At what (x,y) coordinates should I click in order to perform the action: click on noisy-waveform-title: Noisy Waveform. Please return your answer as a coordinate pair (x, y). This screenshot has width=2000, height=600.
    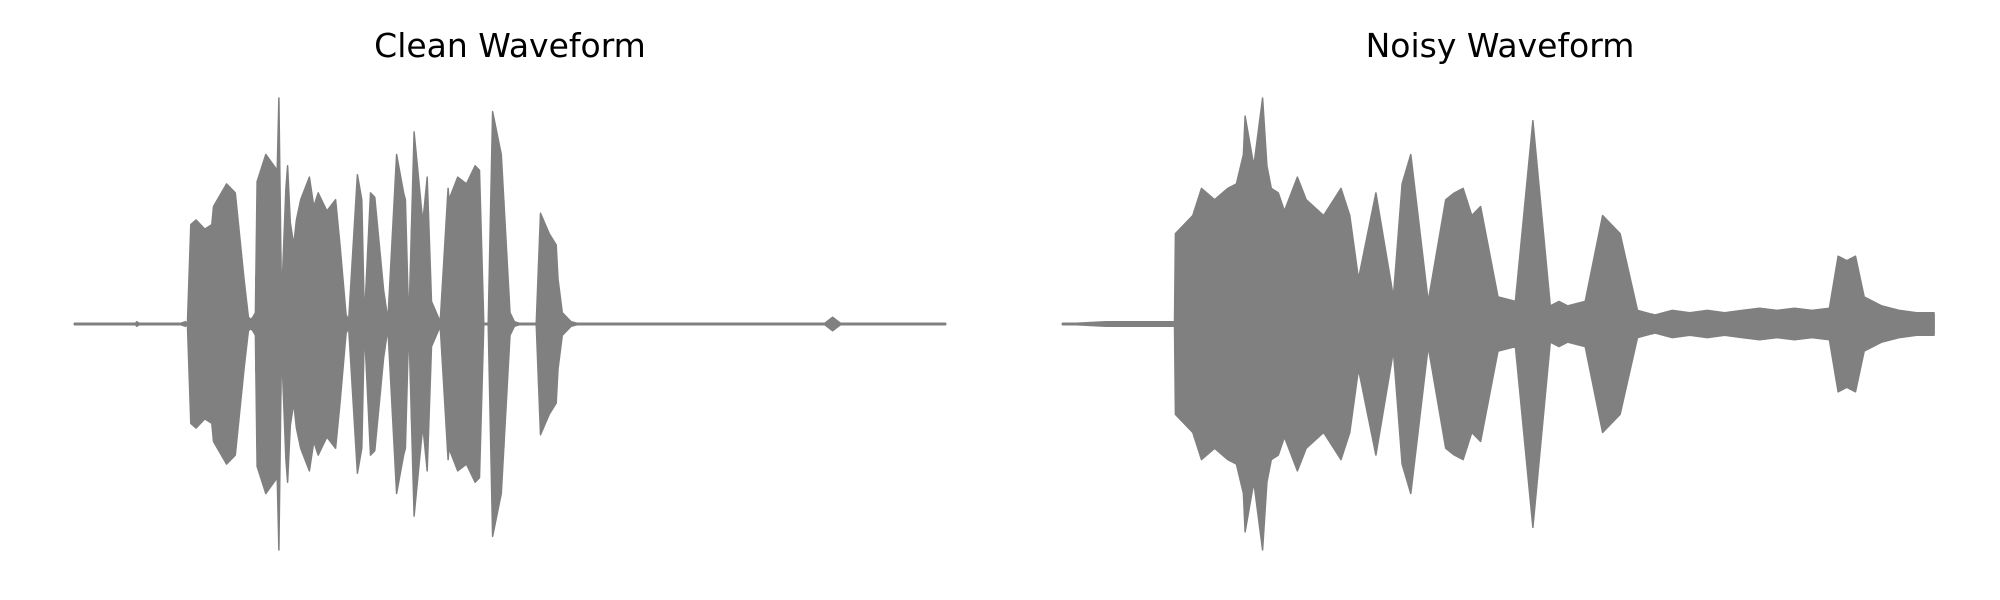
    Looking at the image, I should click on (1500, 45).